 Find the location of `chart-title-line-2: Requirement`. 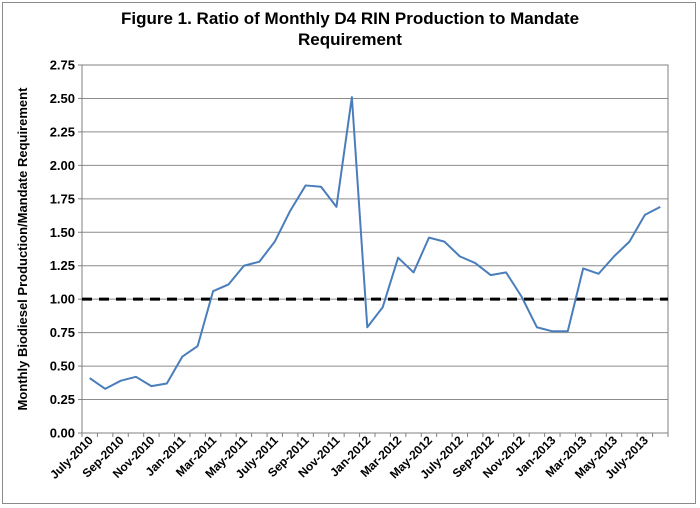

chart-title-line-2: Requirement is located at coordinates (350, 39).